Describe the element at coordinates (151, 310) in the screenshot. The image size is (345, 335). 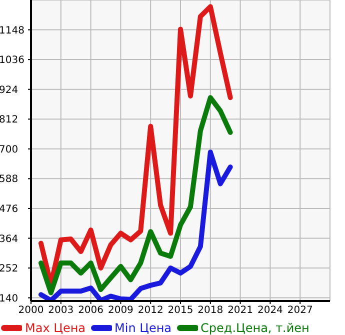
I see `x-tick-label: 2012` at that location.